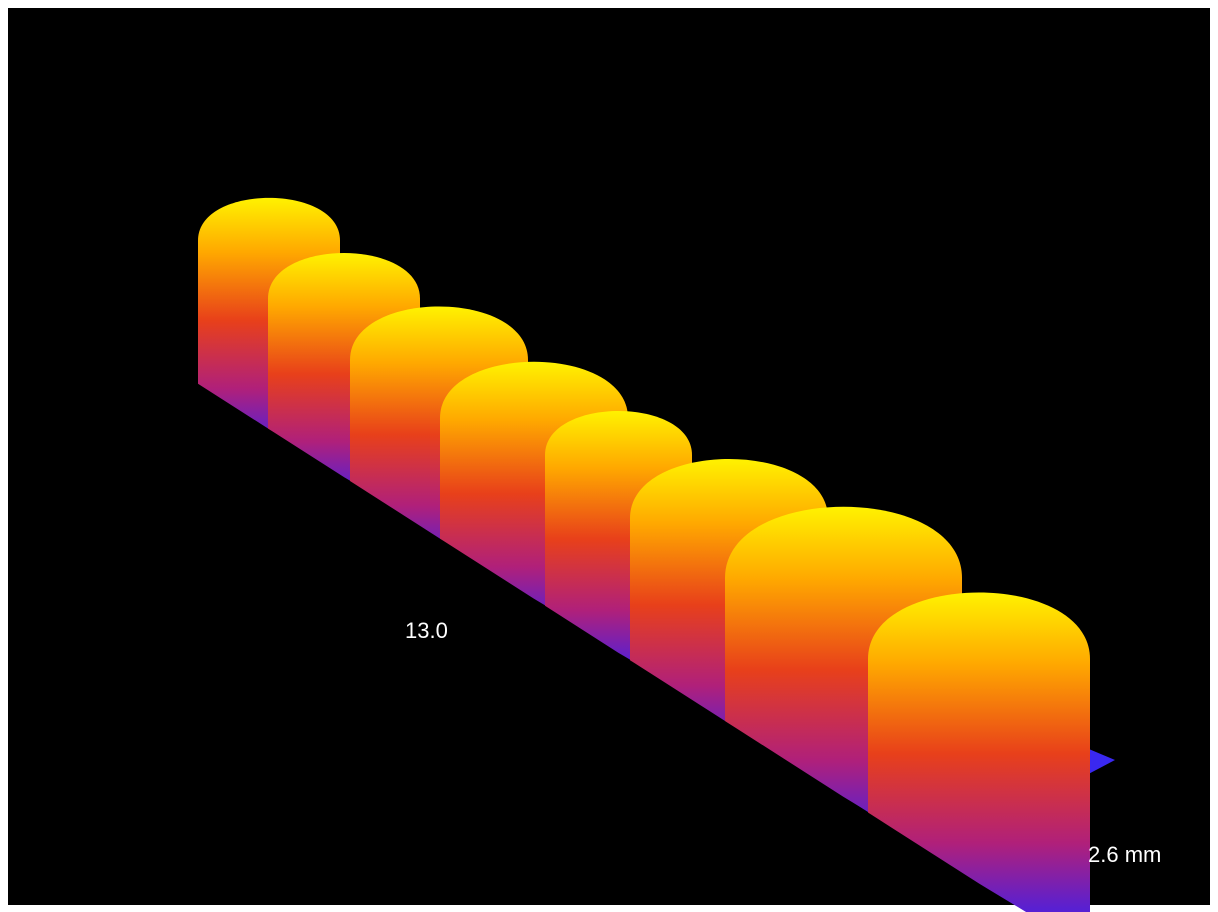 The height and width of the screenshot is (912, 1218). I want to click on width-label: 2.6 mm, so click(1124, 854).